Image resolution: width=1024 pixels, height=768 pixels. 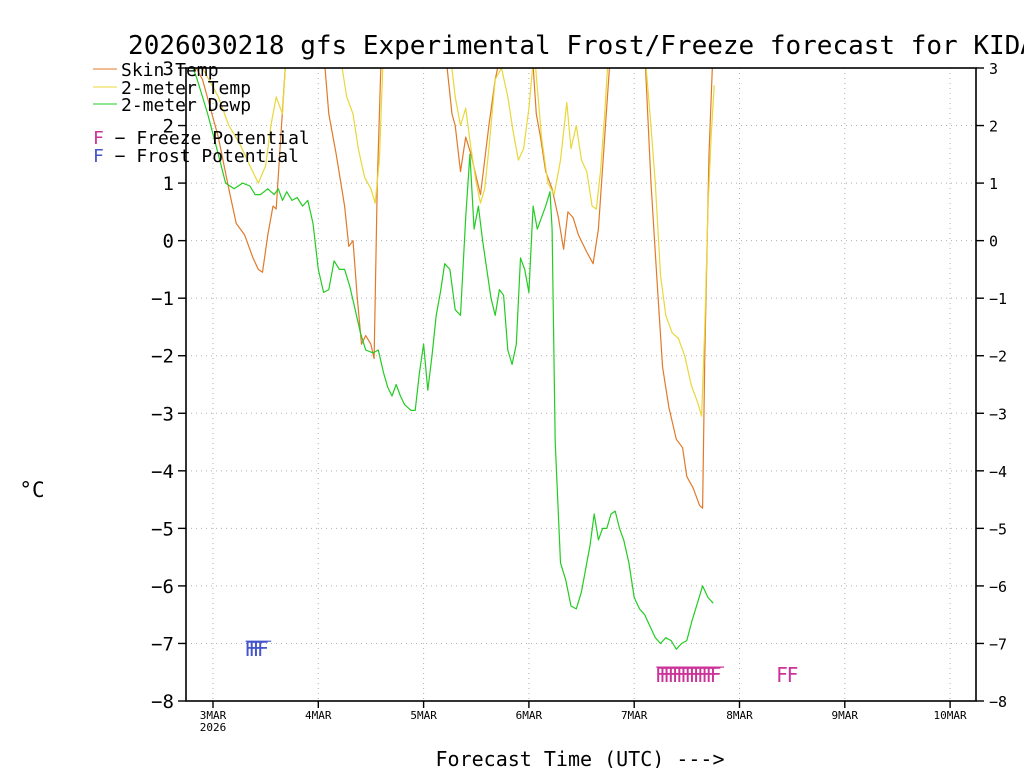 I want to click on x-axis-label: Forecast Time (UTC) --->, so click(x=580, y=757).